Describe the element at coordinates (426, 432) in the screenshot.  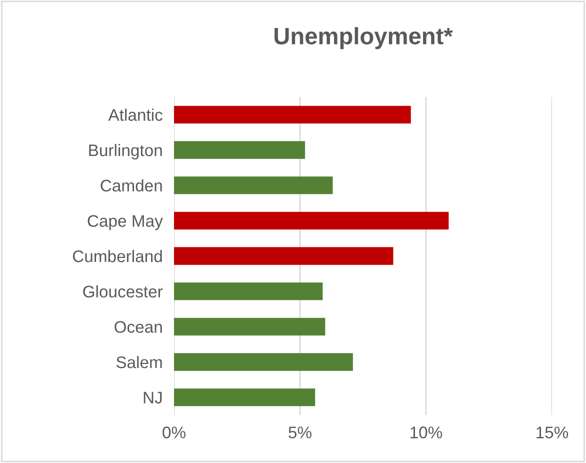
I see `x-tick-label: 10%` at that location.